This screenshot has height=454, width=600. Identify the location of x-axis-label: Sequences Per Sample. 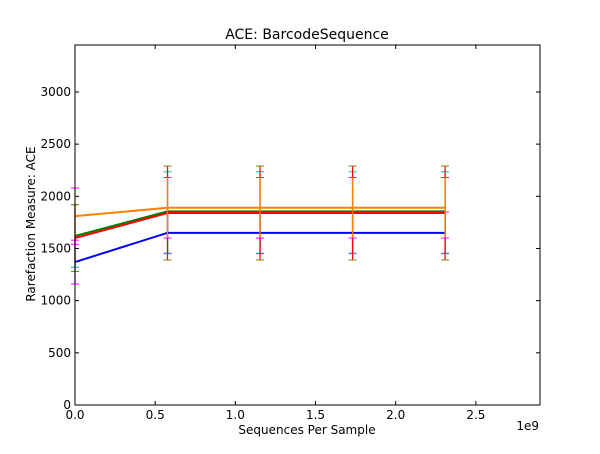
(306, 430).